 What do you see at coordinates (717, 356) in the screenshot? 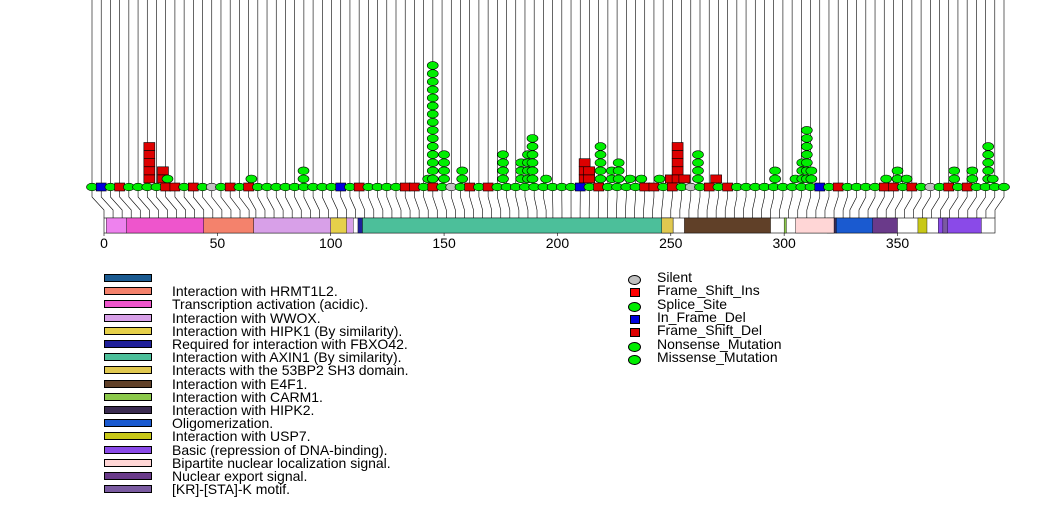
I see `mutation-legend-label: Missense_Mutation` at bounding box center [717, 356].